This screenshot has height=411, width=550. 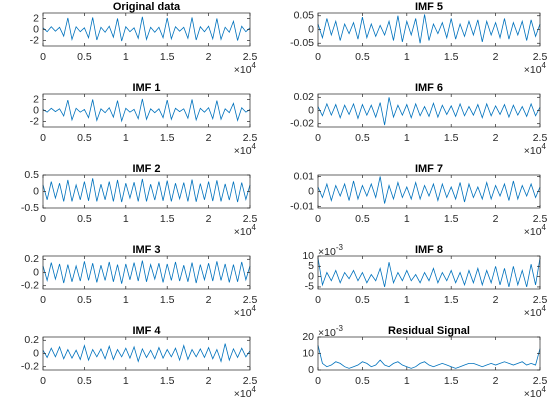 I want to click on subplot-title: Original data, so click(x=147, y=7).